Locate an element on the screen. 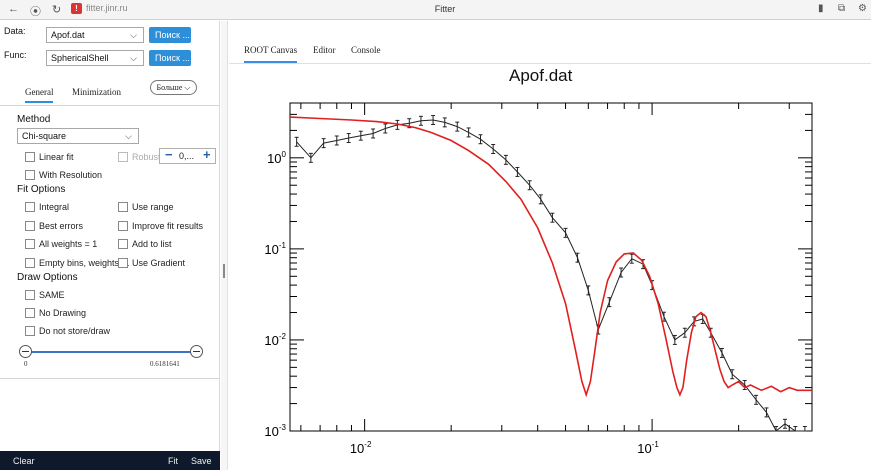 The height and width of the screenshot is (470, 871). robust-label: Robust is located at coordinates (146, 157).